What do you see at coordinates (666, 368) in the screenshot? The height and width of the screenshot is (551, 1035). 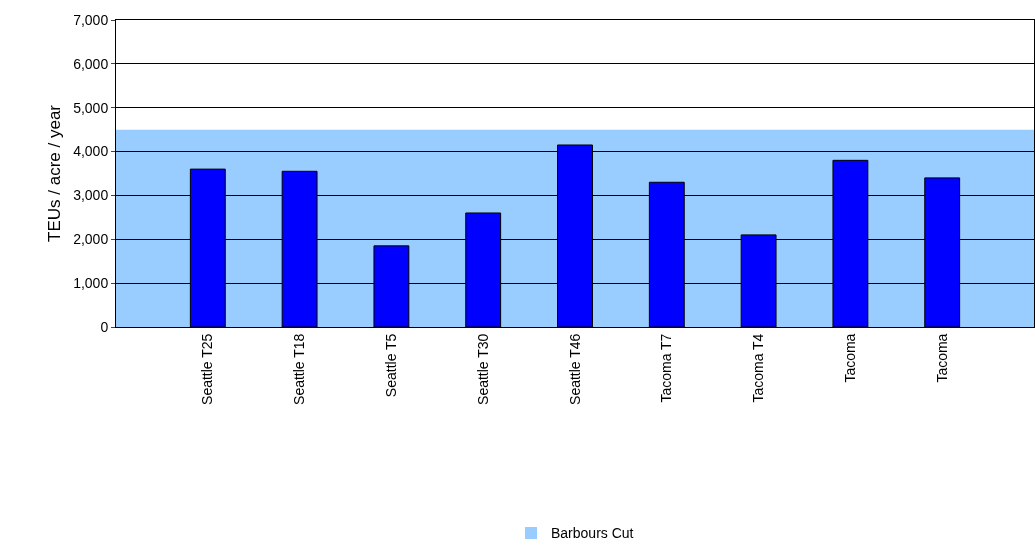 I see `x-tick-label: Tacoma T7` at bounding box center [666, 368].